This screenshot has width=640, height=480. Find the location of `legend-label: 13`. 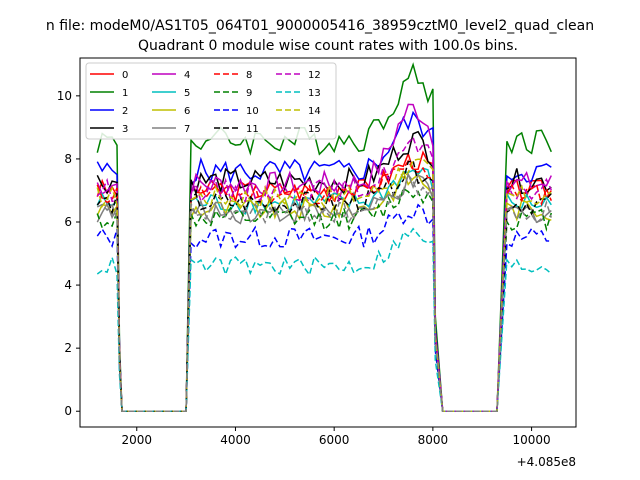

legend-label: 13 is located at coordinates (314, 93).